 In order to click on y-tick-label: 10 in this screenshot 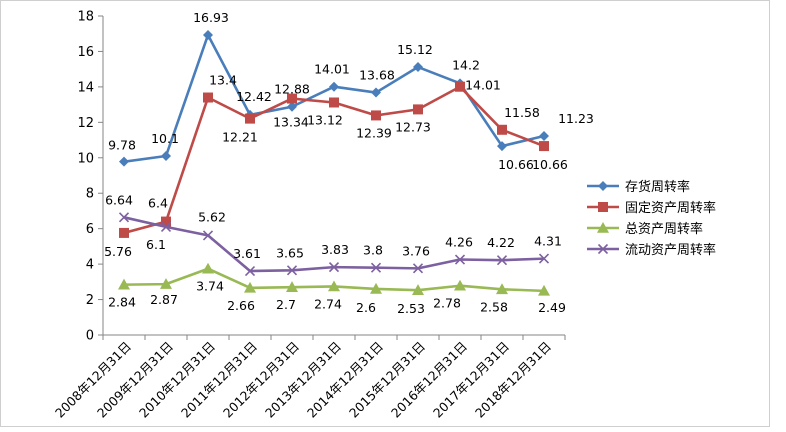, I will do `click(85, 158)`.